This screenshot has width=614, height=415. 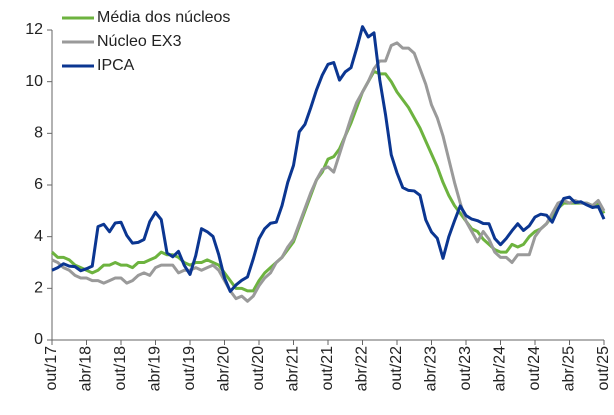 What do you see at coordinates (38, 133) in the screenshot?
I see `y-tick-label: 8` at bounding box center [38, 133].